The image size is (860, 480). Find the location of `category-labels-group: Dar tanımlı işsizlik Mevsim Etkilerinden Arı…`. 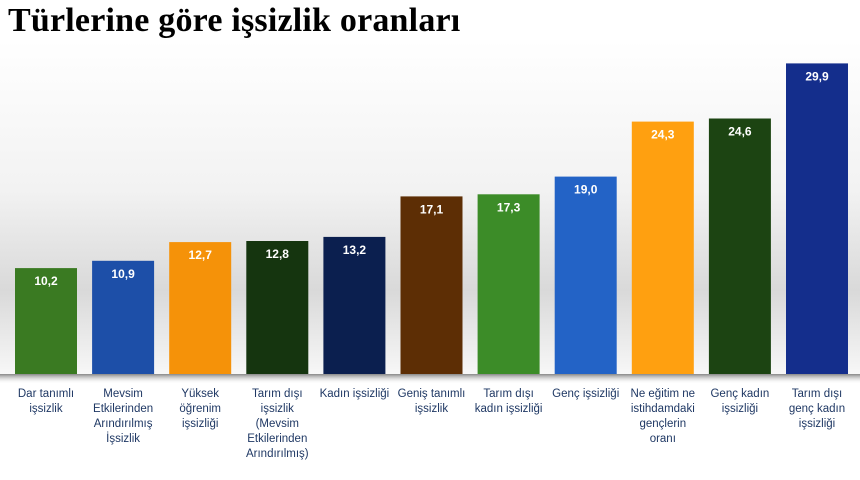

category-labels-group: Dar tanımlı işsizlik Mevsim Etkilerinden Arı… is located at coordinates (431, 424).